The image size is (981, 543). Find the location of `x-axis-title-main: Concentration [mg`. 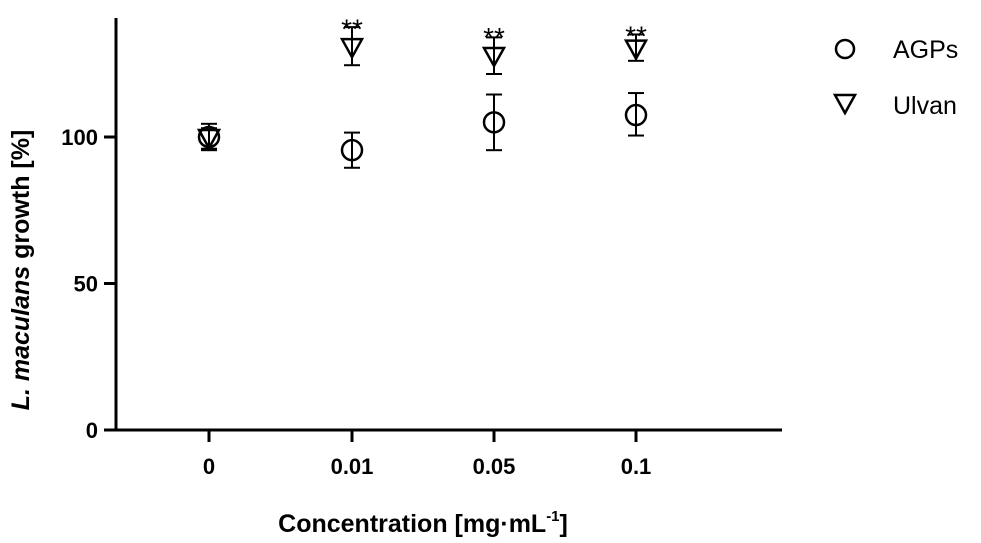

x-axis-title-main: Concentration [mg is located at coordinates (389, 524).